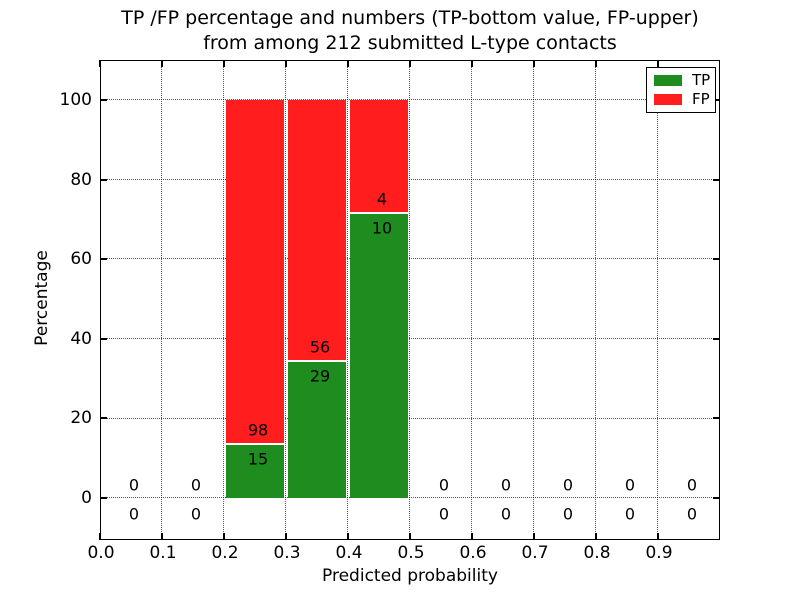  What do you see at coordinates (81, 179) in the screenshot?
I see `y-tick-label: 80` at bounding box center [81, 179].